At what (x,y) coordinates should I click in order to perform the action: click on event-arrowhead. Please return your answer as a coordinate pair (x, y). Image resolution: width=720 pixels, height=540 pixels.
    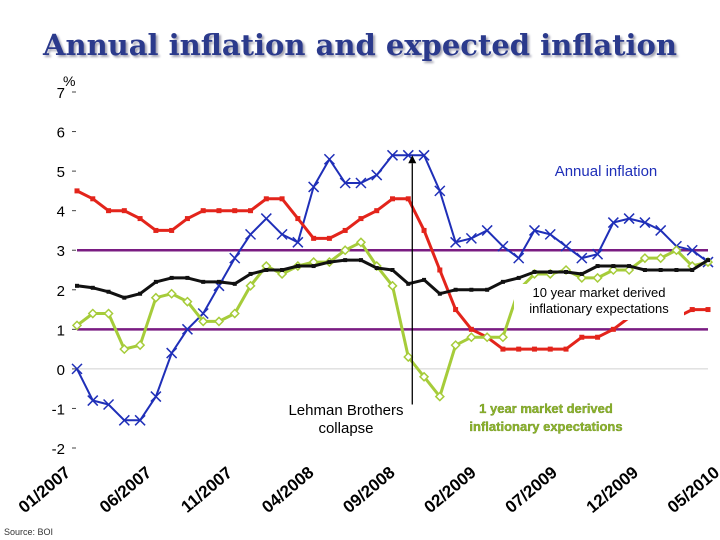
    Looking at the image, I should click on (412, 159).